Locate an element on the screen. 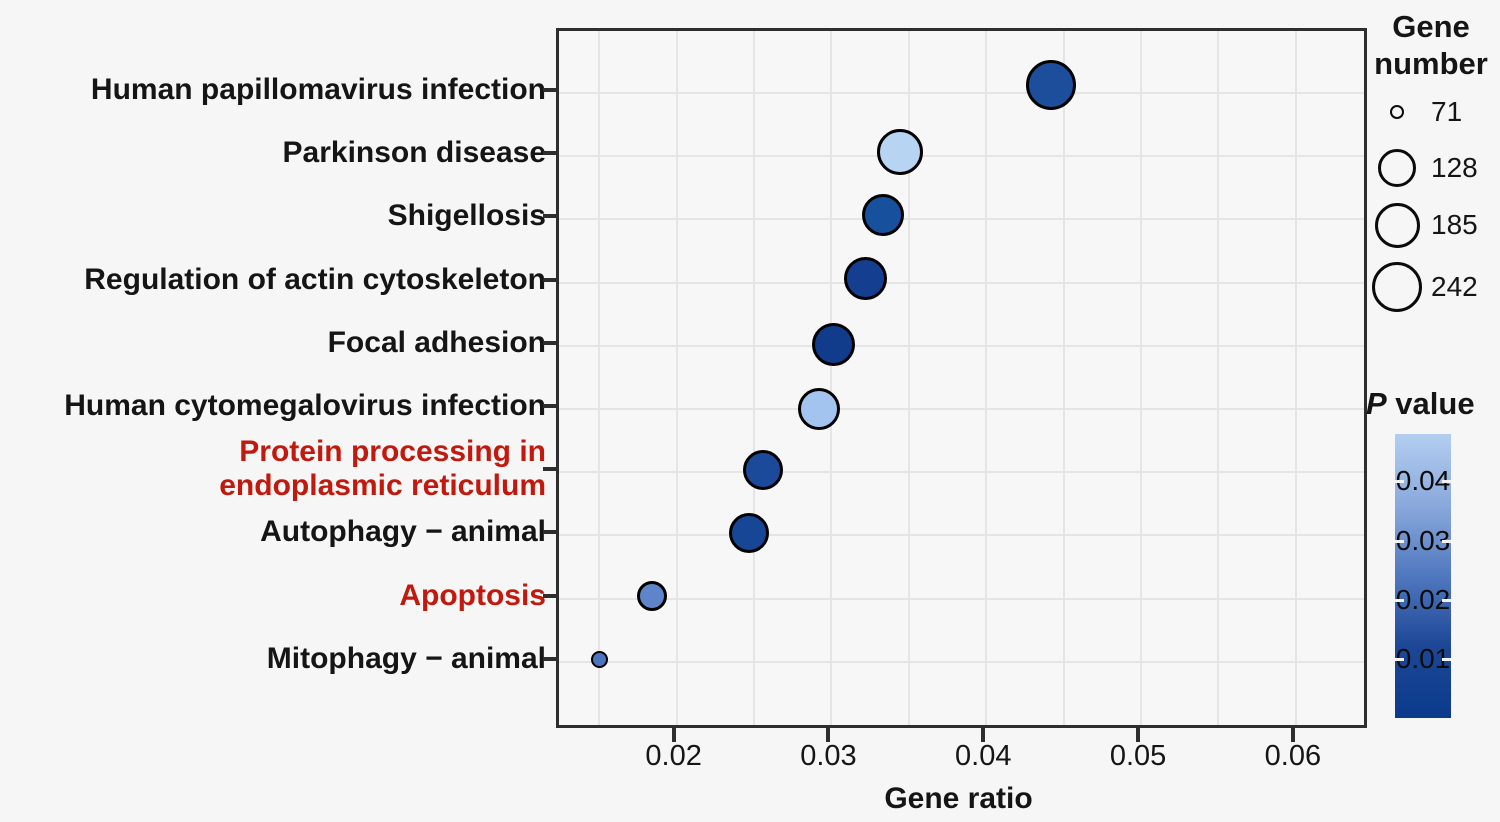 Image resolution: width=1500 pixels, height=822 pixels. size-legend-title: Gene number is located at coordinates (1431, 45).